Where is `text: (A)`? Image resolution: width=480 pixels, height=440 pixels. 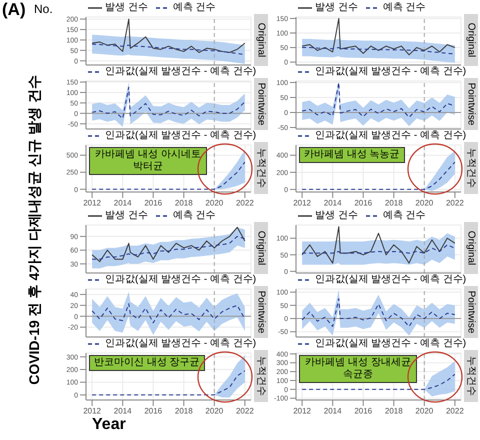
text: (A) is located at coordinates (14, 10).